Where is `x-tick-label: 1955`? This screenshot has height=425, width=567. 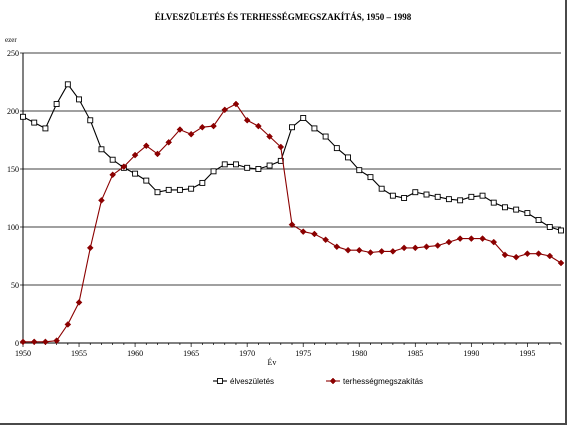 x-tick-label: 1955 is located at coordinates (79, 353).